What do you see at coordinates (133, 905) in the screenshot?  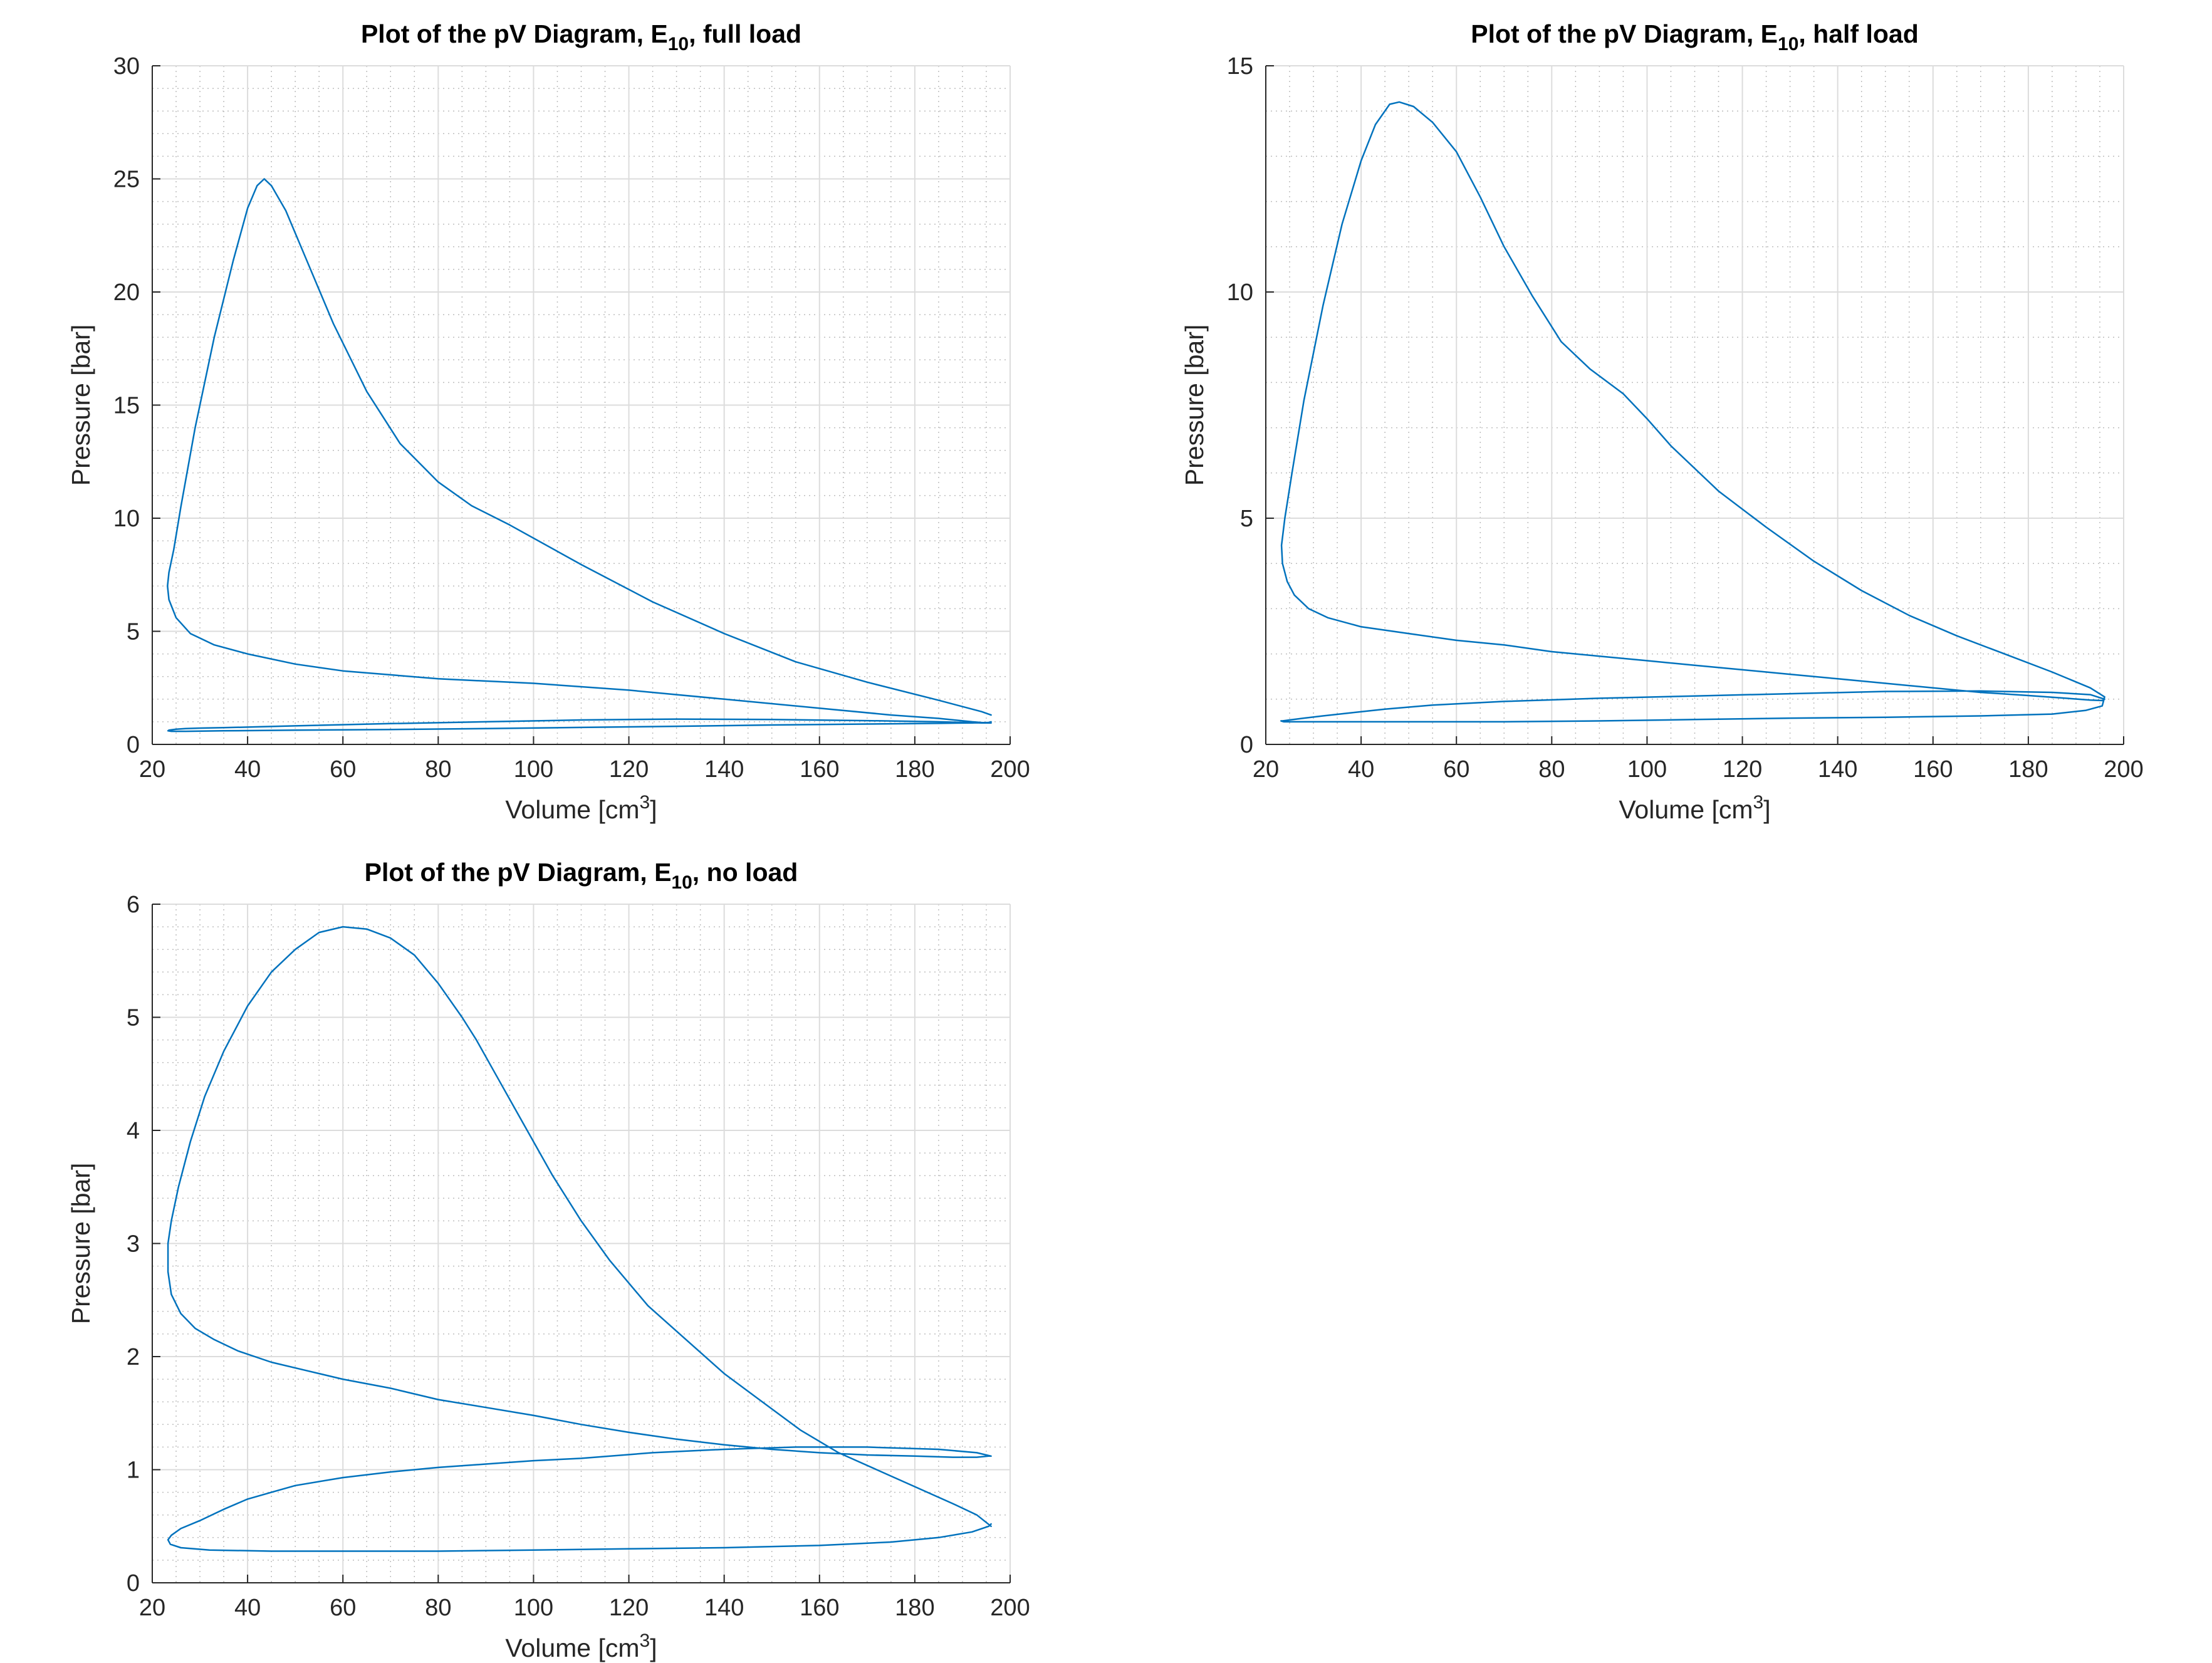 I see `y-tick-label: 6` at bounding box center [133, 905].